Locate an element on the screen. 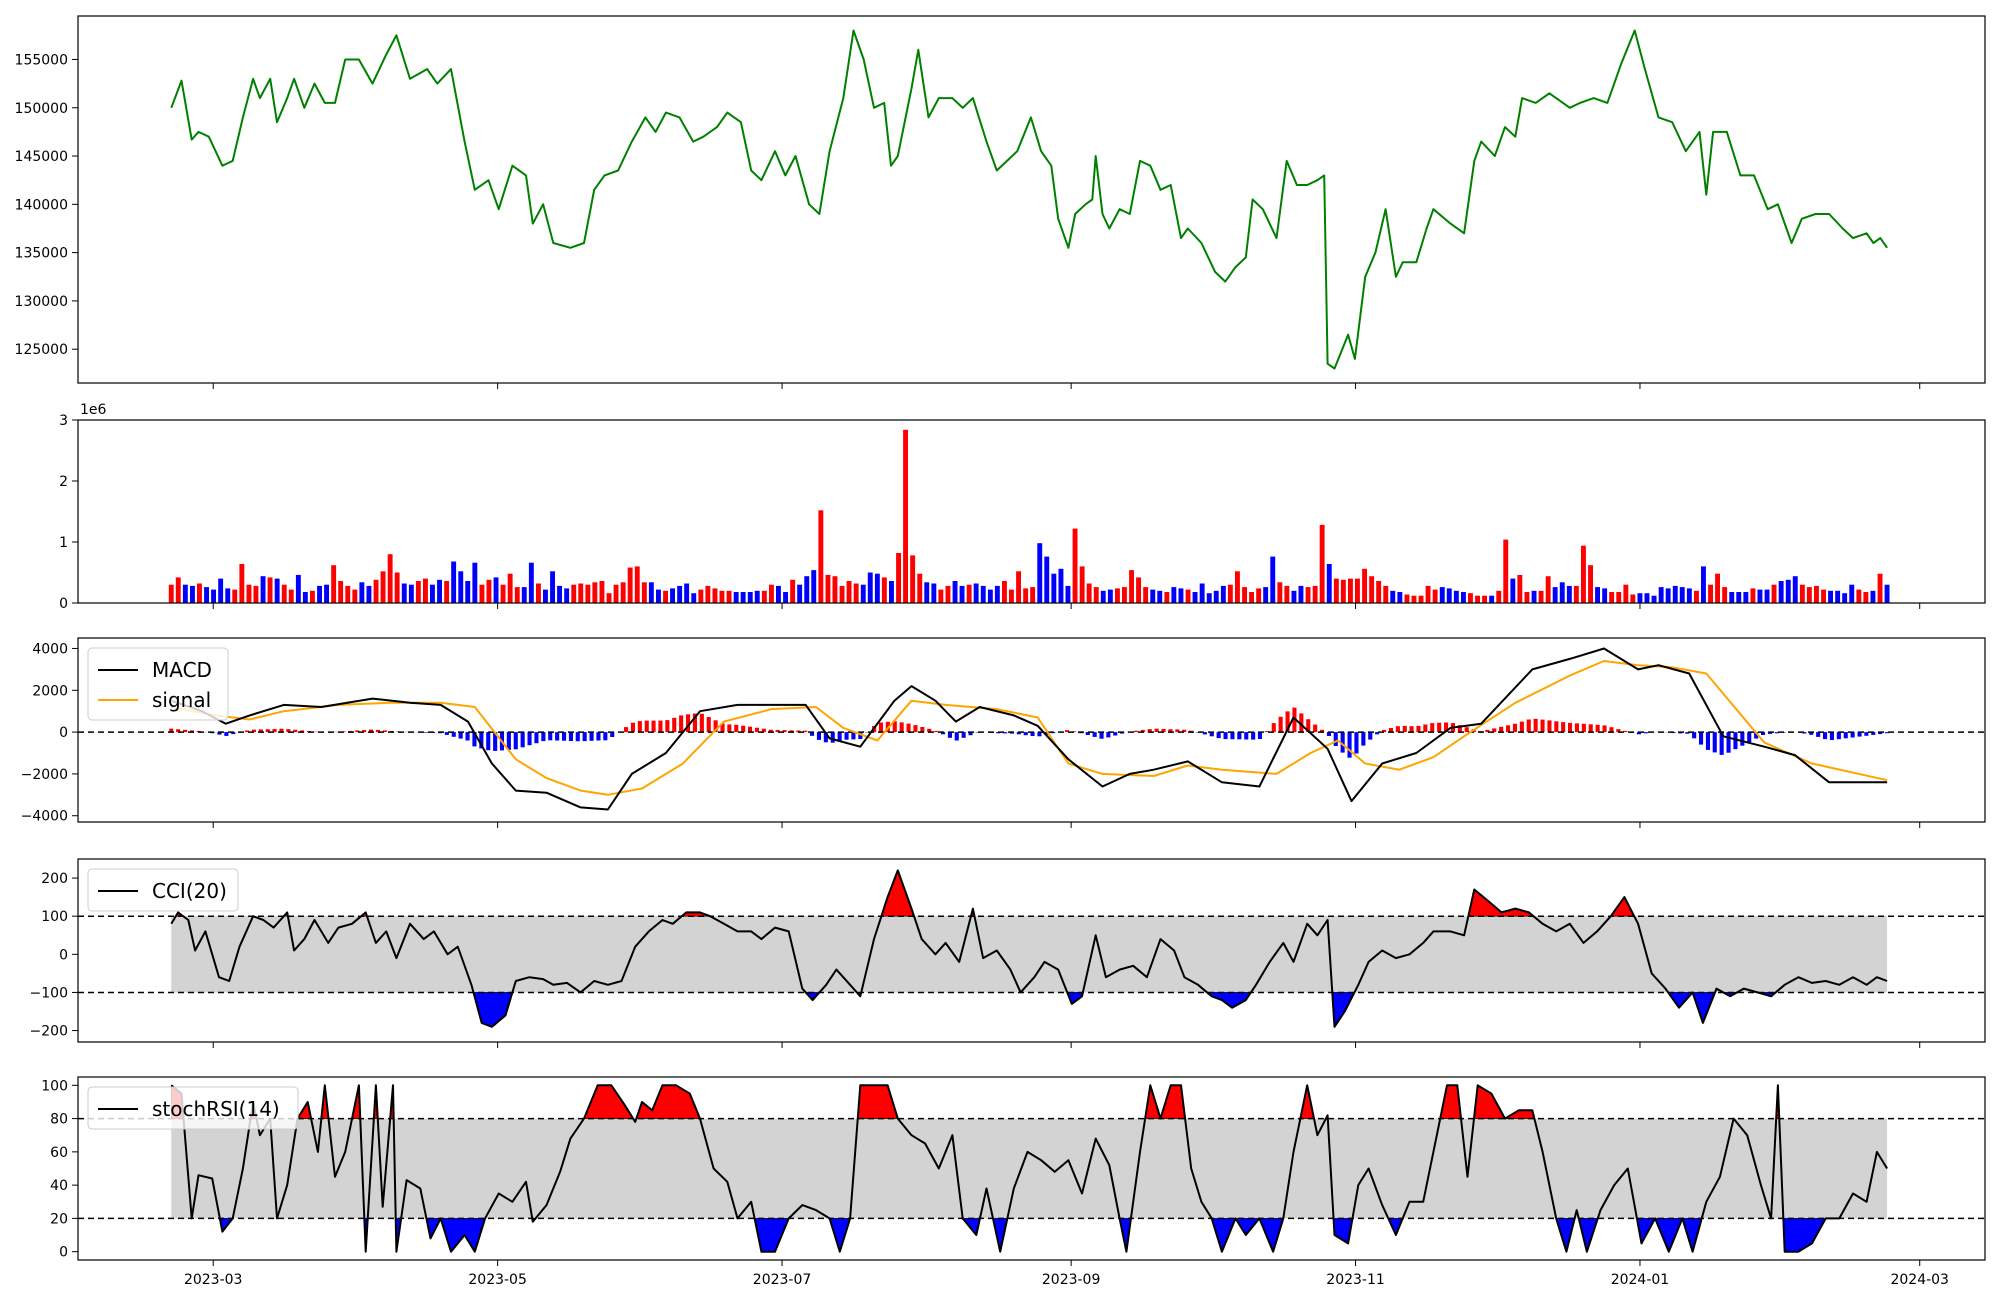 This screenshot has height=1304, width=2000. y-tick-label: 20 is located at coordinates (59, 1219).